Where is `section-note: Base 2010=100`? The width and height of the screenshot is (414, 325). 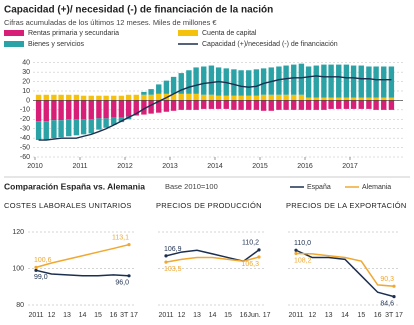 section-note: Base 2010=100 is located at coordinates (191, 186).